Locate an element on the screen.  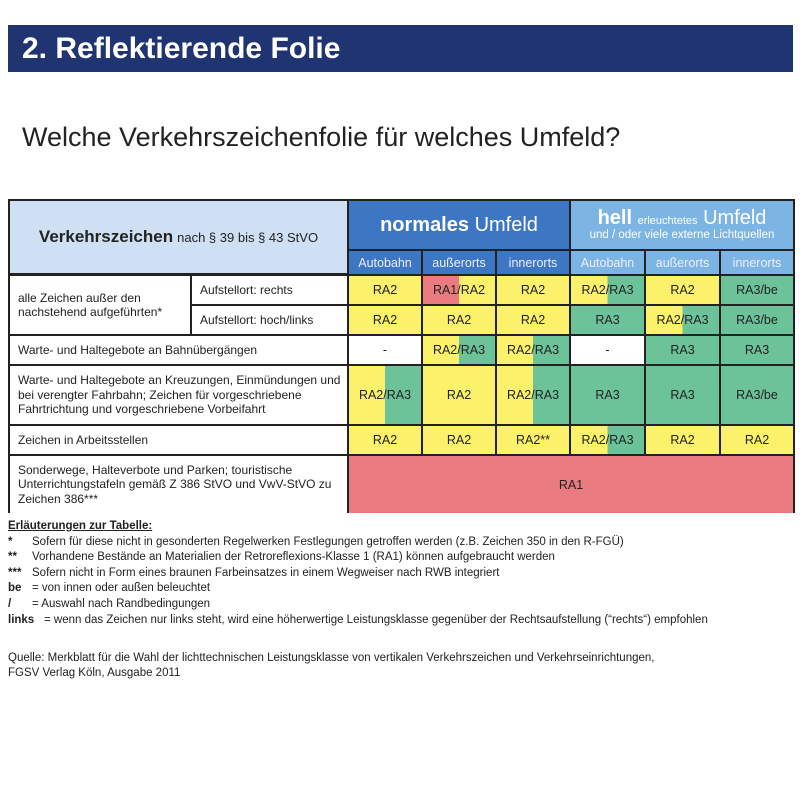
cell-value: RA1/RA2 is located at coordinates (459, 290).